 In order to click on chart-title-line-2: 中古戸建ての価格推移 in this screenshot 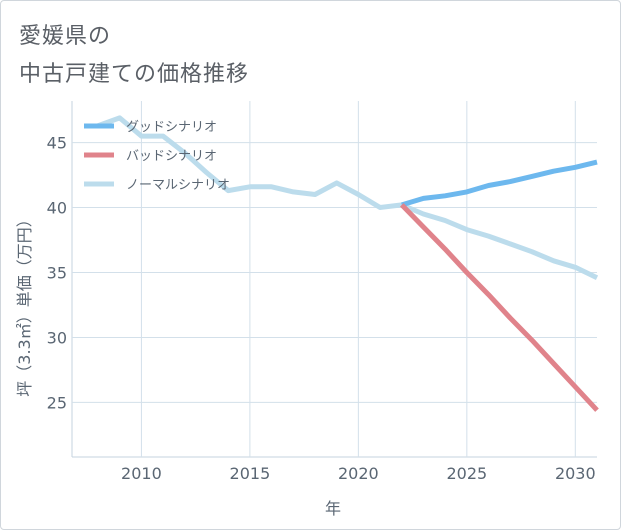, I will do `click(134, 74)`.